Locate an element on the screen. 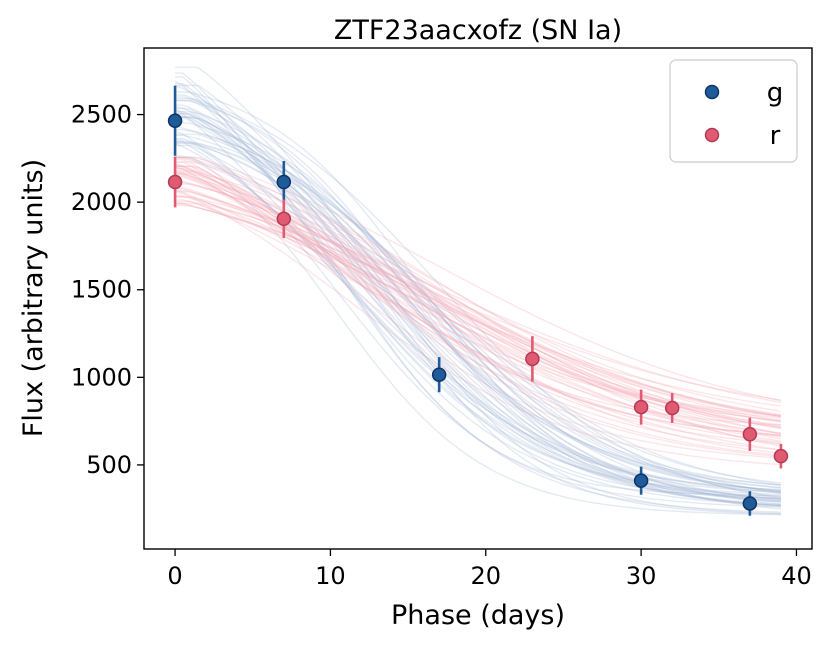 Image resolution: width=831 pixels, height=645 pixels. x-axis-ticks: 0 10 20 30 40 is located at coordinates (489, 569).